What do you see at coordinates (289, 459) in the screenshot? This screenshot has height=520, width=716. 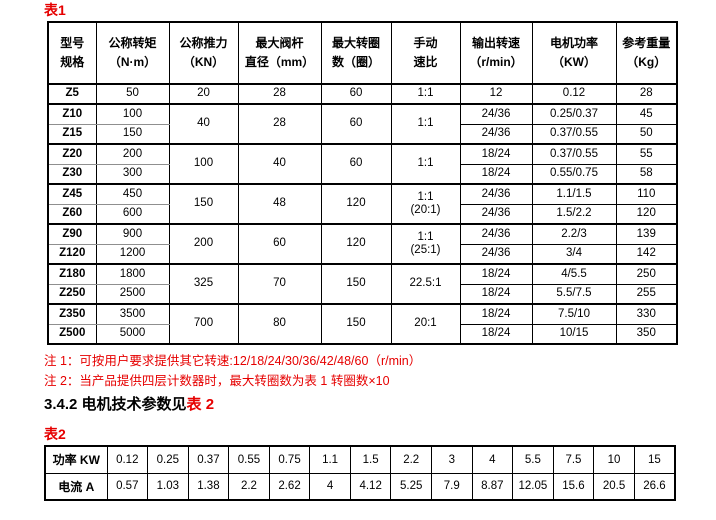 I see `table2-row-power-value: 0.75` at bounding box center [289, 459].